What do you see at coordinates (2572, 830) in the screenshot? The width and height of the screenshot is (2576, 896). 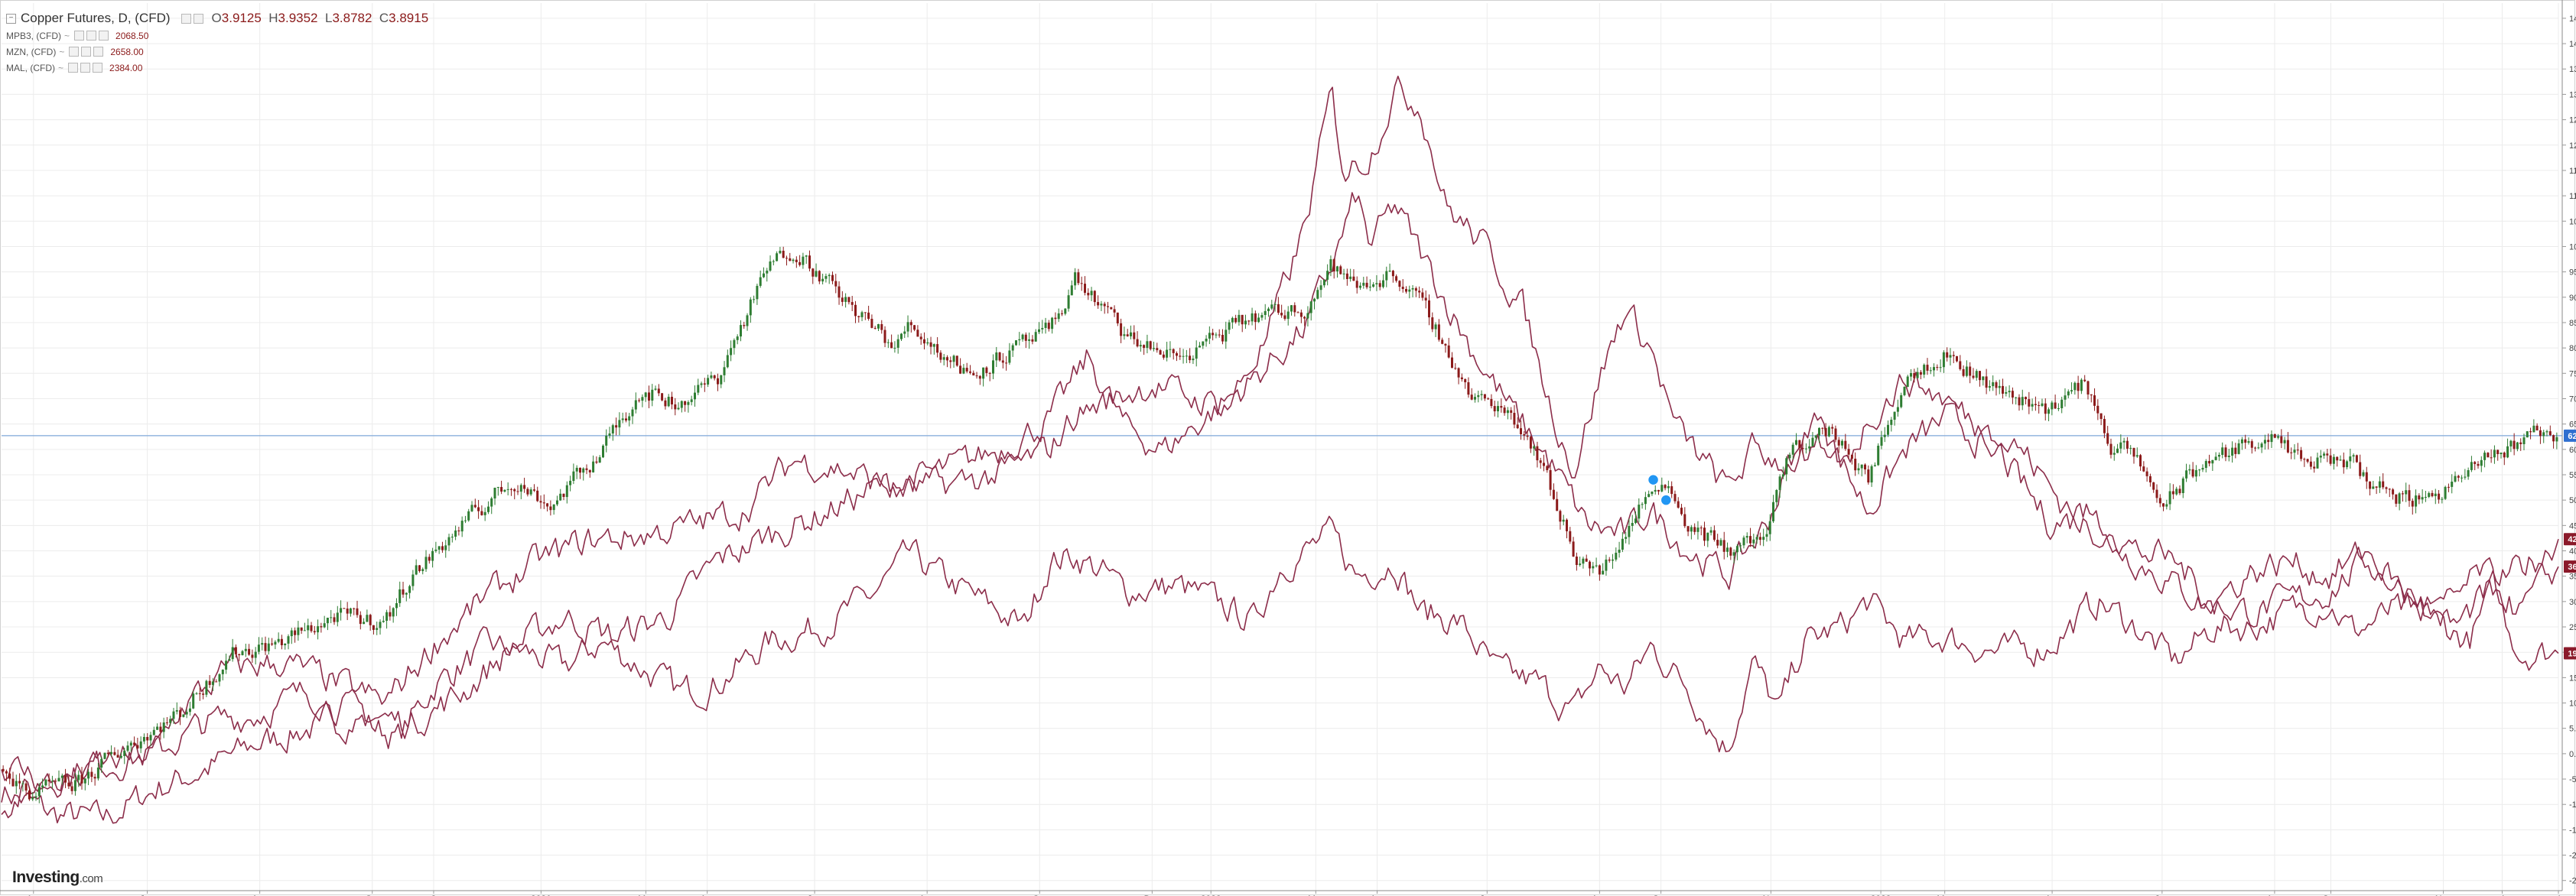 I see `y-tick-label: -15.00%` at bounding box center [2572, 830].